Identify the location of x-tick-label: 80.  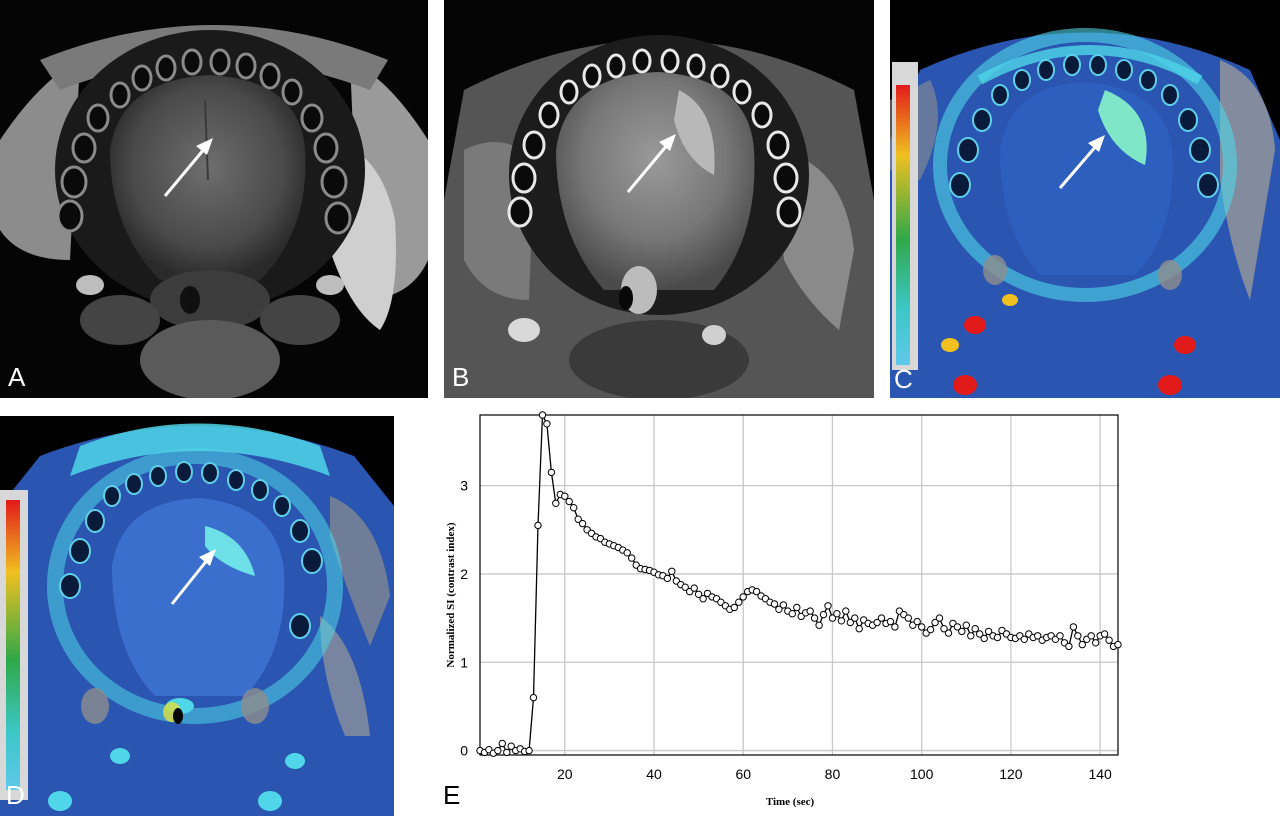
(833, 774).